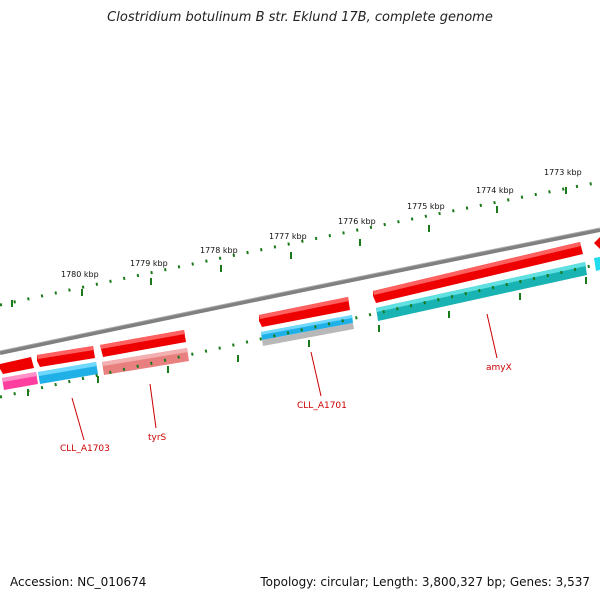 The height and width of the screenshot is (600, 600). What do you see at coordinates (426, 206) in the screenshot?
I see `kbp-label-1775: 1775 kbp` at bounding box center [426, 206].